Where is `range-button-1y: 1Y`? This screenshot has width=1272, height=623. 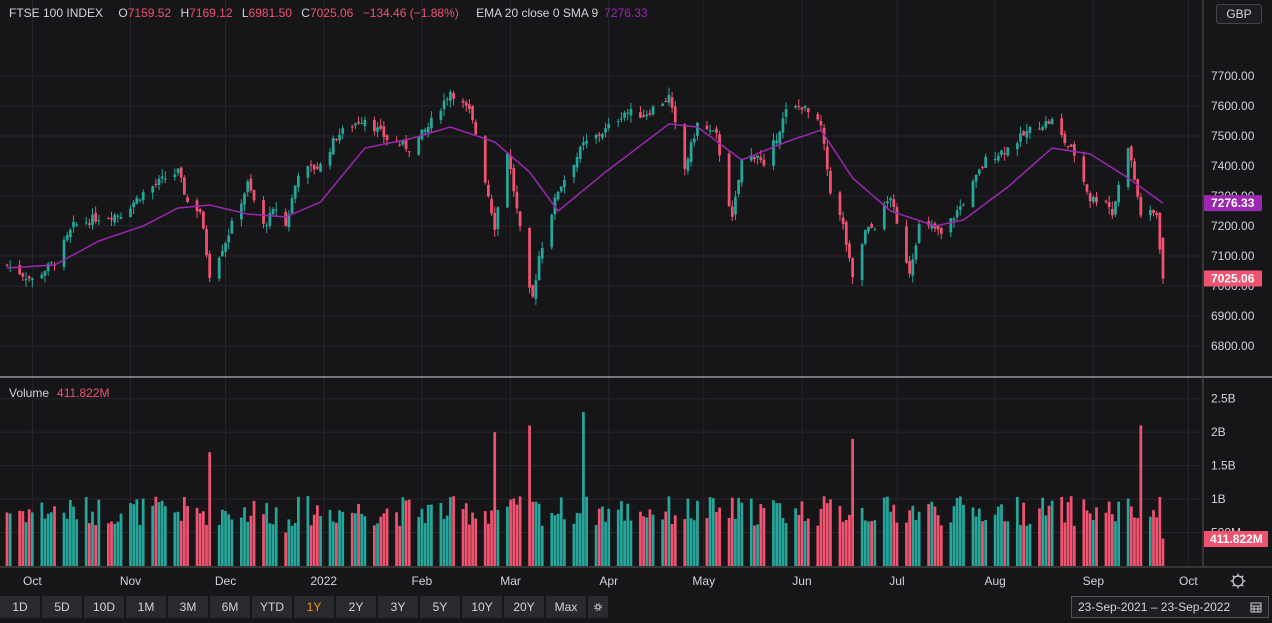 range-button-1y: 1Y is located at coordinates (314, 607).